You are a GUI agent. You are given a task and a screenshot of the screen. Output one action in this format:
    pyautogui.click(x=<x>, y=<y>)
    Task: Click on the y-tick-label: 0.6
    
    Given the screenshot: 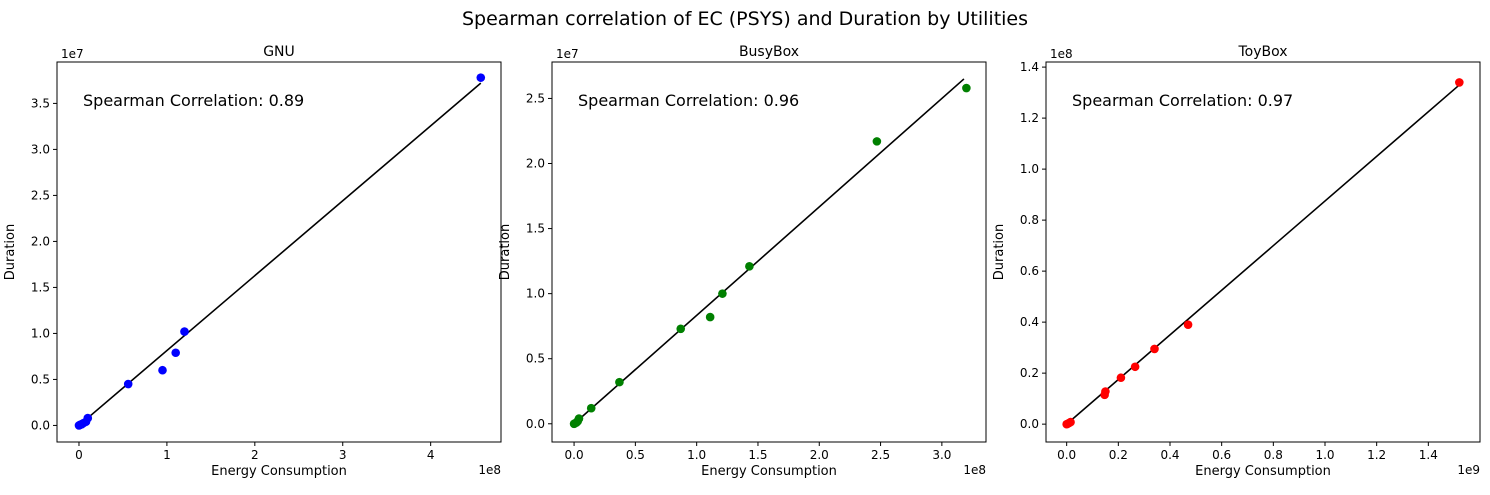 What is the action you would take?
    pyautogui.click(x=1029, y=271)
    